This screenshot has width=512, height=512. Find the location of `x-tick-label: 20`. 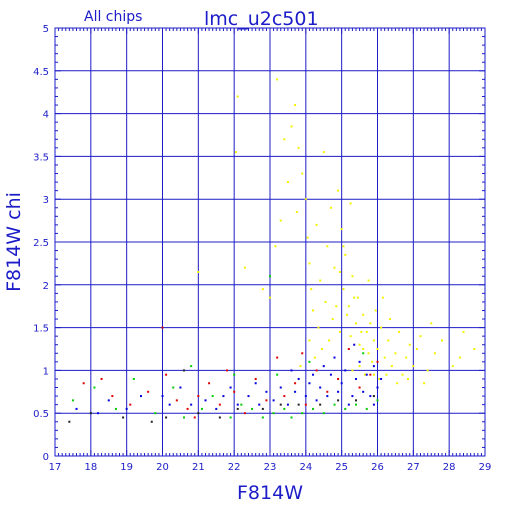

x-tick-label: 20 is located at coordinates (162, 467).